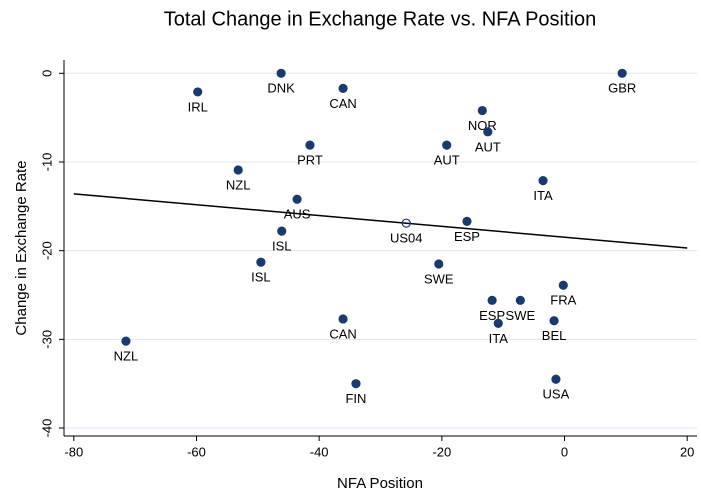  I want to click on point-label: ESP, so click(467, 236).